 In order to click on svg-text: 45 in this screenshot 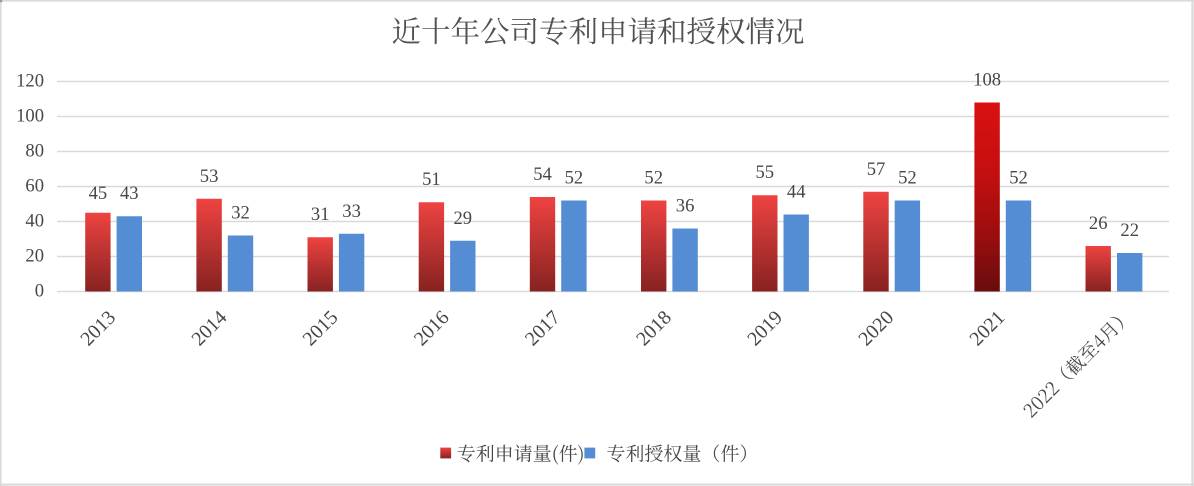, I will do `click(98, 193)`.